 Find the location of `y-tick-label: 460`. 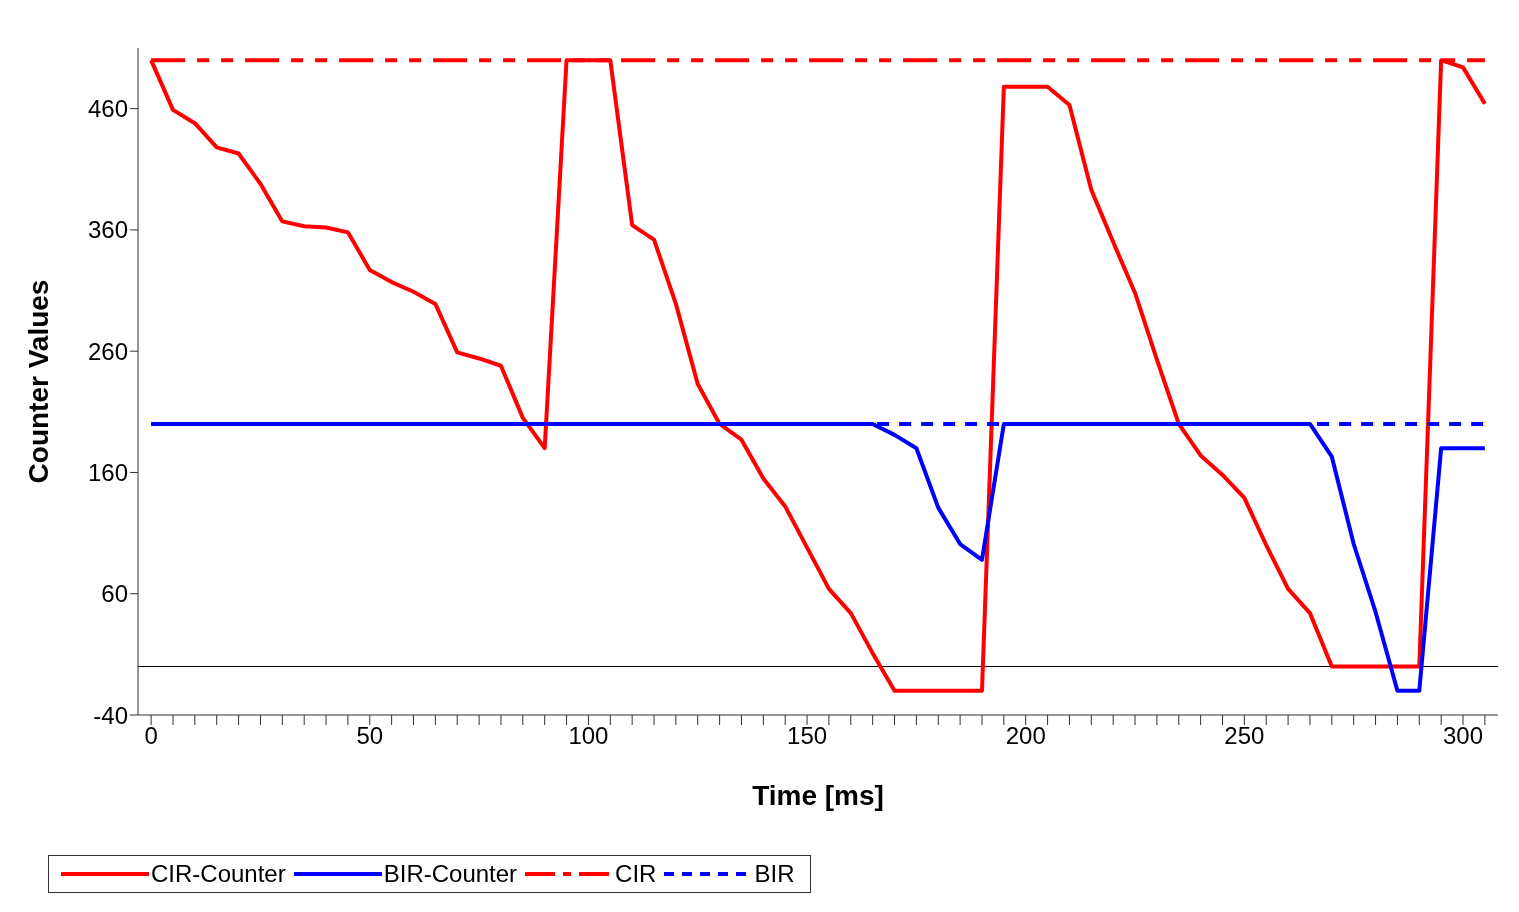

y-tick-label: 460 is located at coordinates (107, 109).